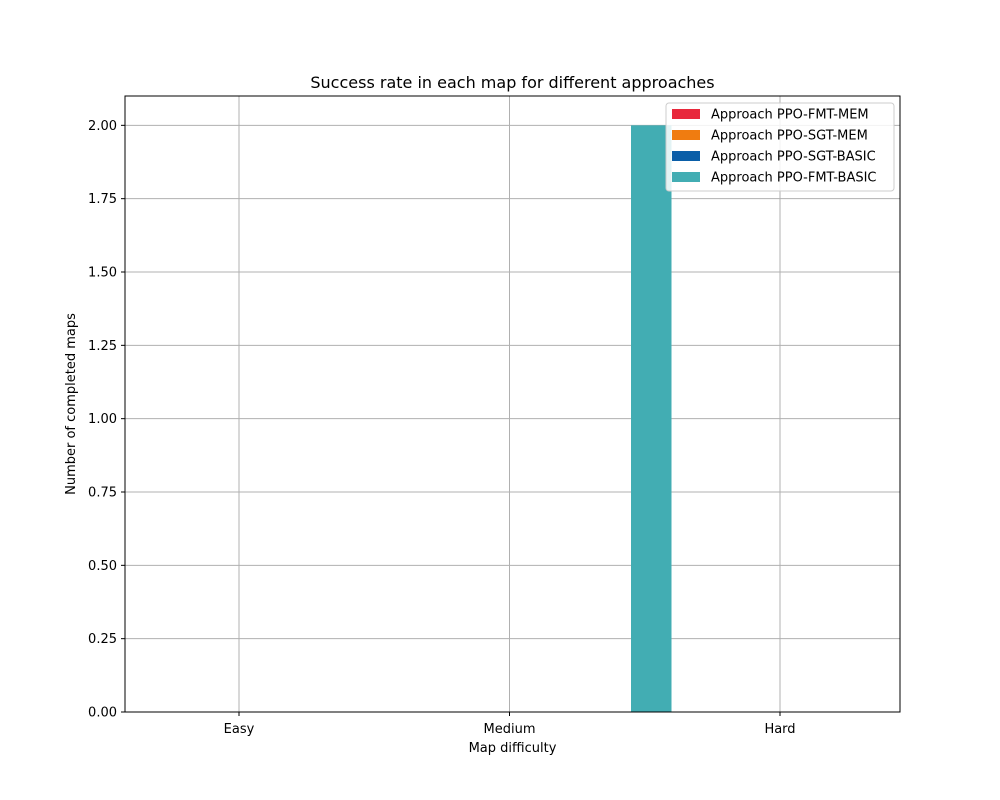 This screenshot has width=1000, height=800. I want to click on y-tick-label: 1.00, so click(102, 419).